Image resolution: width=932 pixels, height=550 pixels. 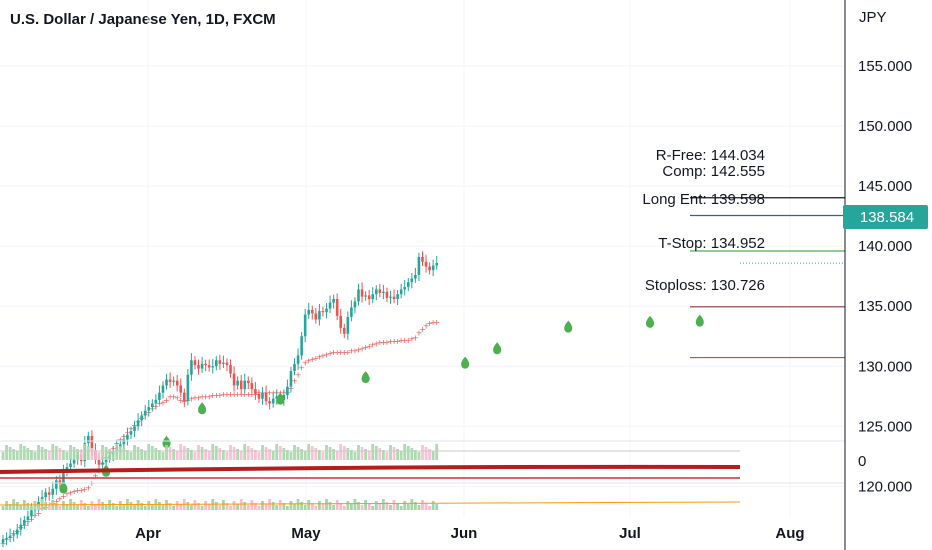 I want to click on time-axis: Apr May Jun Jul Aug, so click(x=470, y=533).